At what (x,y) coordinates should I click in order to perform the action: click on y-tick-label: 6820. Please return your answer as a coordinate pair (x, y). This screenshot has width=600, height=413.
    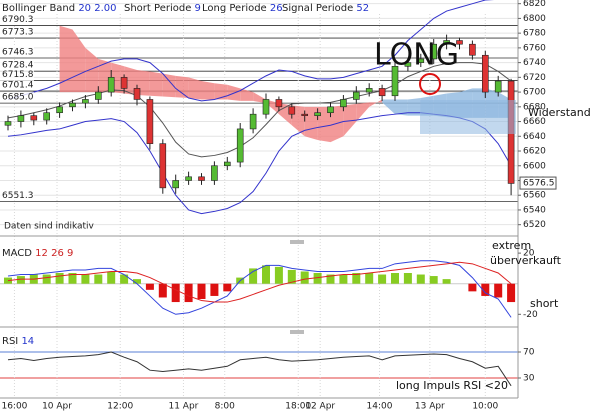
    Looking at the image, I should click on (534, 4).